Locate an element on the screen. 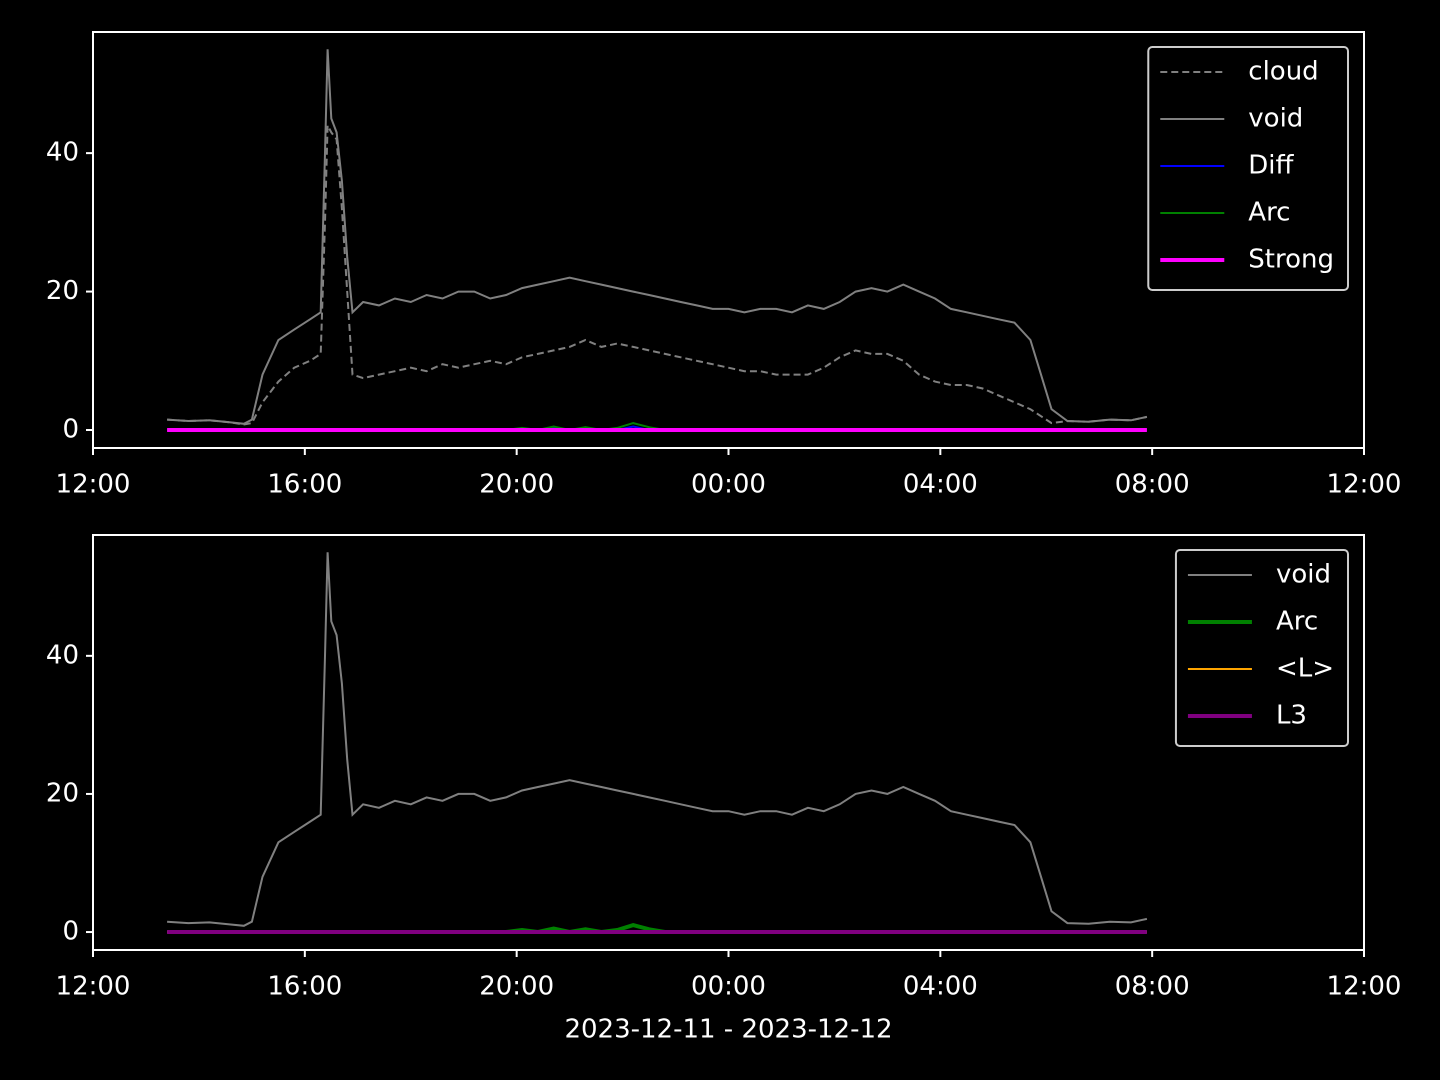  legend-label: L3 is located at coordinates (1291, 716).